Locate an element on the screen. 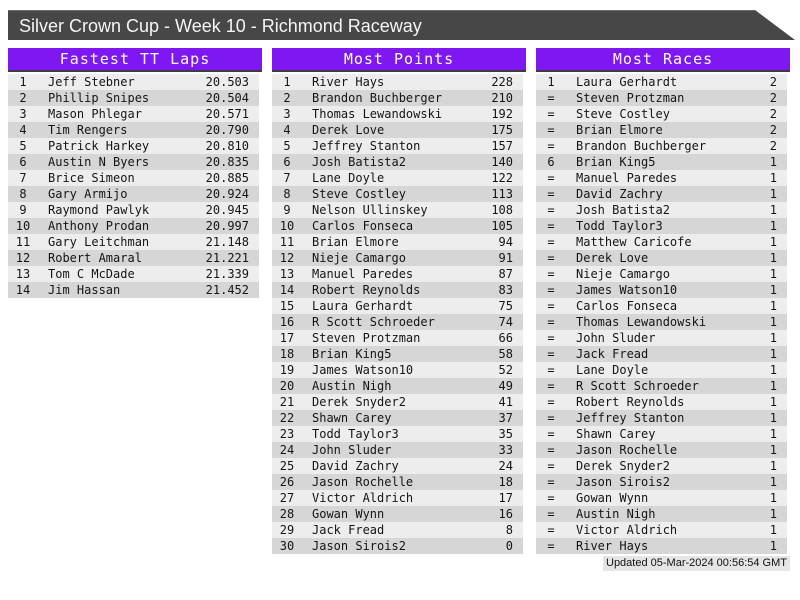  cell-rank: 13 is located at coordinates (287, 274).